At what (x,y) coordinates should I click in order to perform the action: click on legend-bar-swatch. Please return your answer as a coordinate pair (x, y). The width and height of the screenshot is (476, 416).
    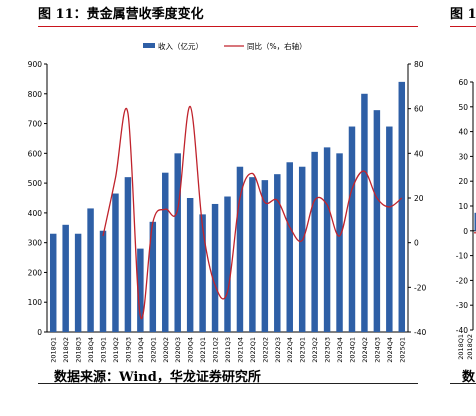
    Looking at the image, I should click on (149, 45).